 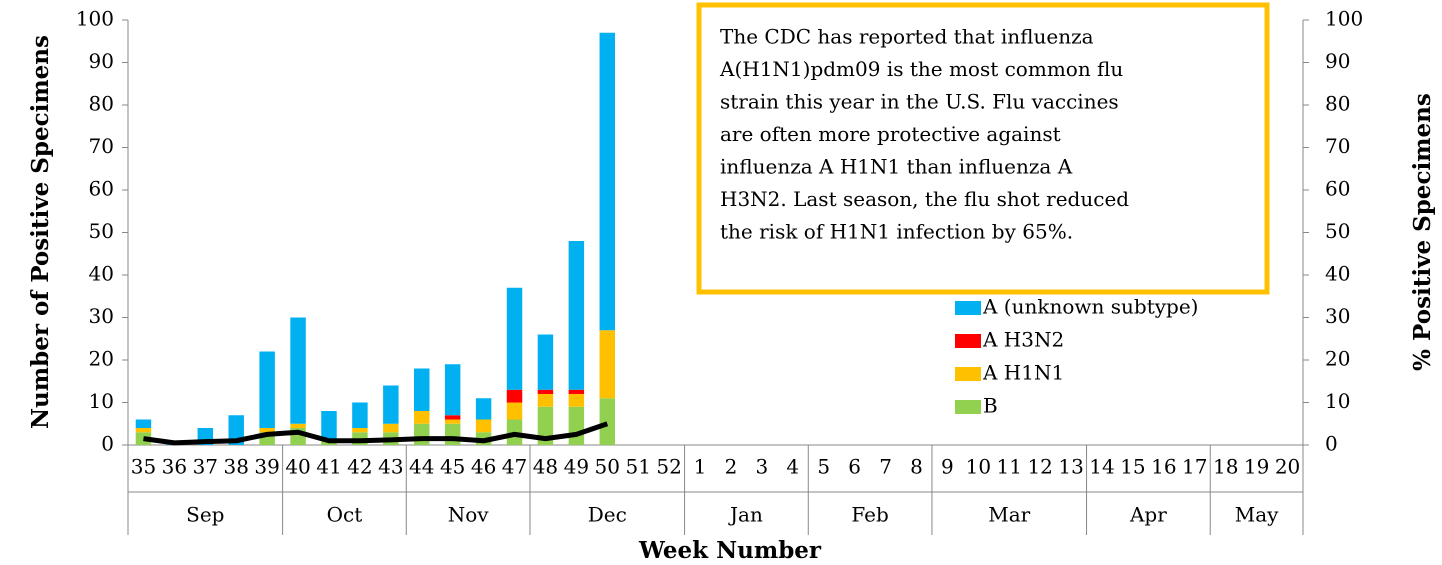 What do you see at coordinates (1344, 19) in the screenshot?
I see `y2-tick-label: 100` at bounding box center [1344, 19].